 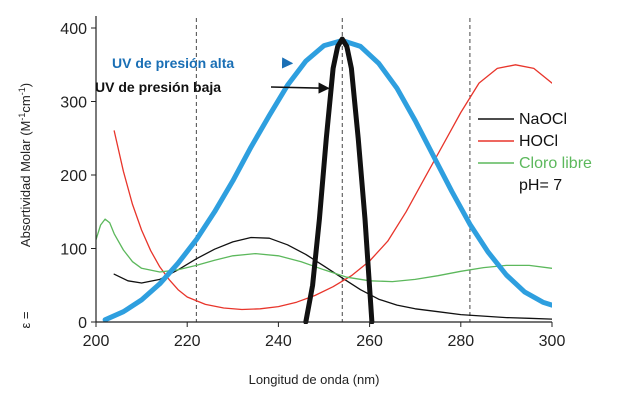 What do you see at coordinates (555, 163) in the screenshot?
I see `legend-label-cloro-libre: Cloro libre` at bounding box center [555, 163].